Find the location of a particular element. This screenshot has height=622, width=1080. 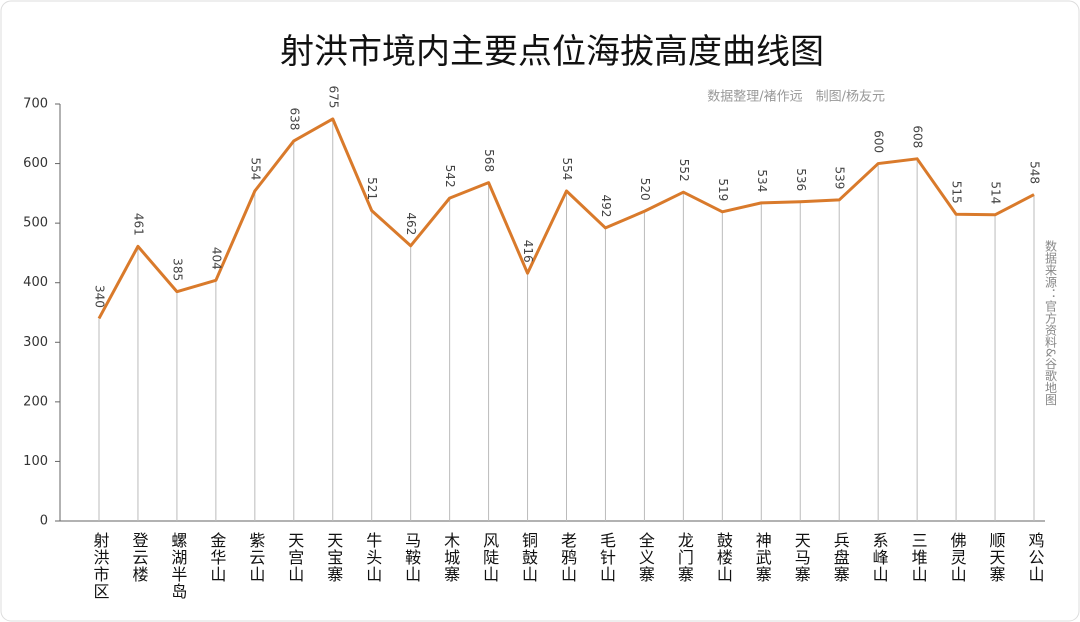

data-label: 385 is located at coordinates (177, 269).